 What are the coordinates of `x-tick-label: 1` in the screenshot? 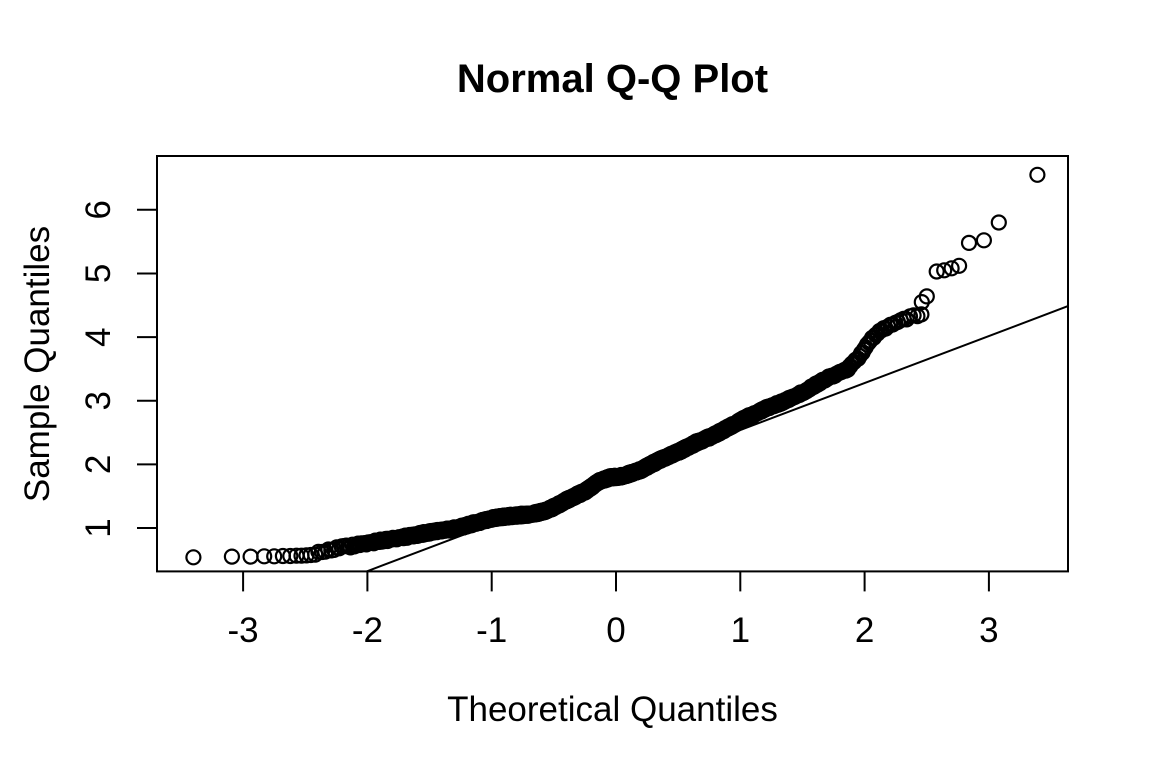 It's located at (740, 630).